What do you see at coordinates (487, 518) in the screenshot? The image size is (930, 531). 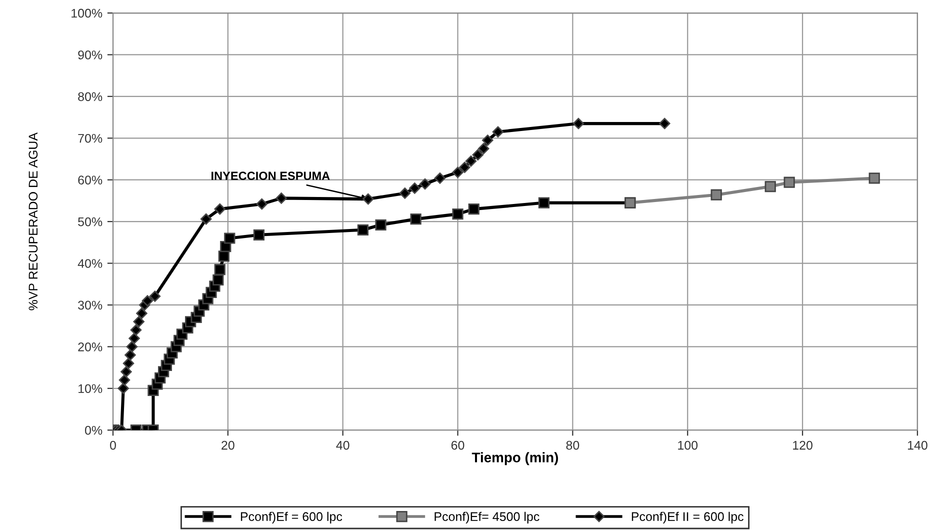 I see `legend-label: Pconf)Ef= 4500 lpc` at bounding box center [487, 518].